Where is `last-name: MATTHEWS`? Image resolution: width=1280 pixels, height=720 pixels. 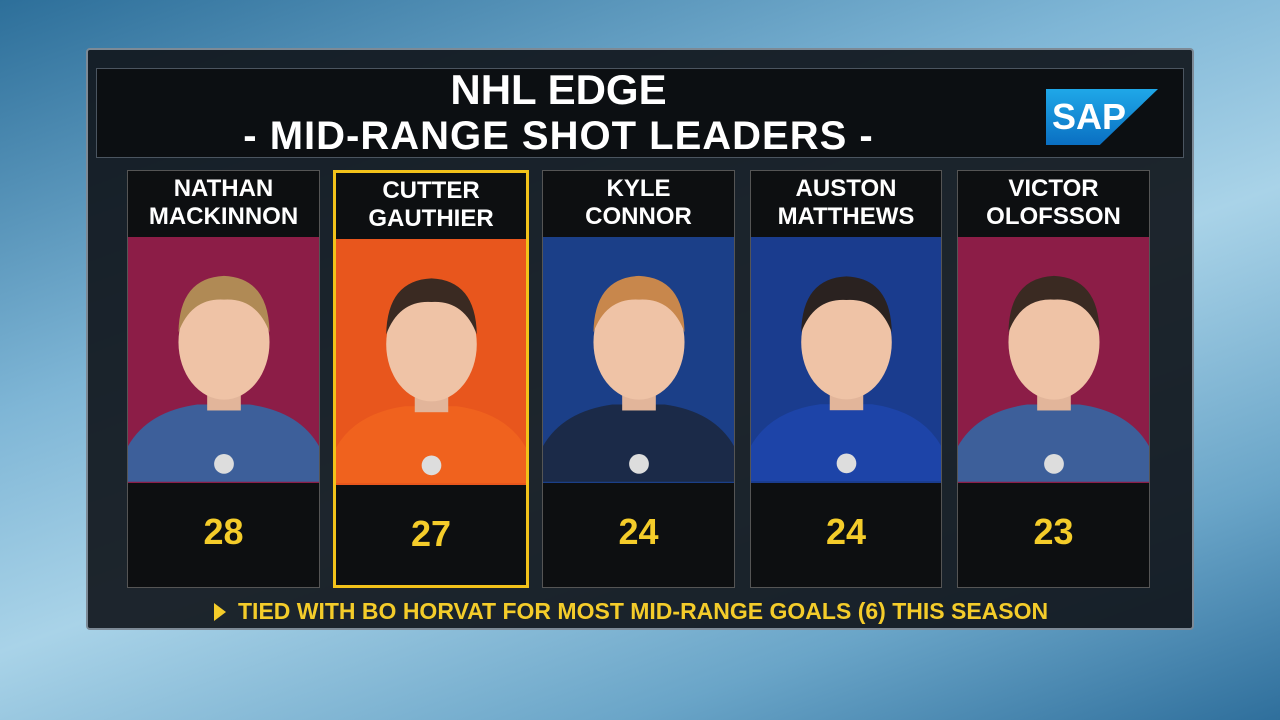 last-name: MATTHEWS is located at coordinates (846, 216).